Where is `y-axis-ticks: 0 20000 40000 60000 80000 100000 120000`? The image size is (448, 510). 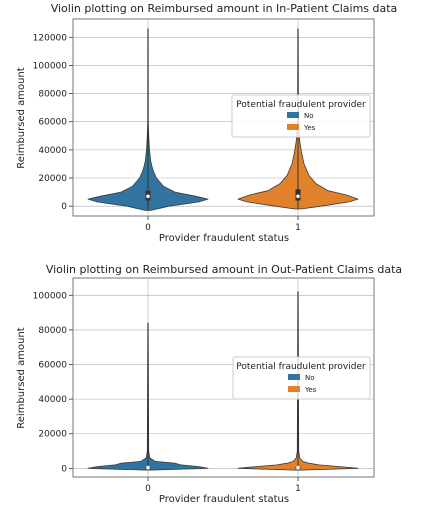
y-axis-ticks: 0 20000 40000 60000 80000 100000 120000 is located at coordinates (53, 122).